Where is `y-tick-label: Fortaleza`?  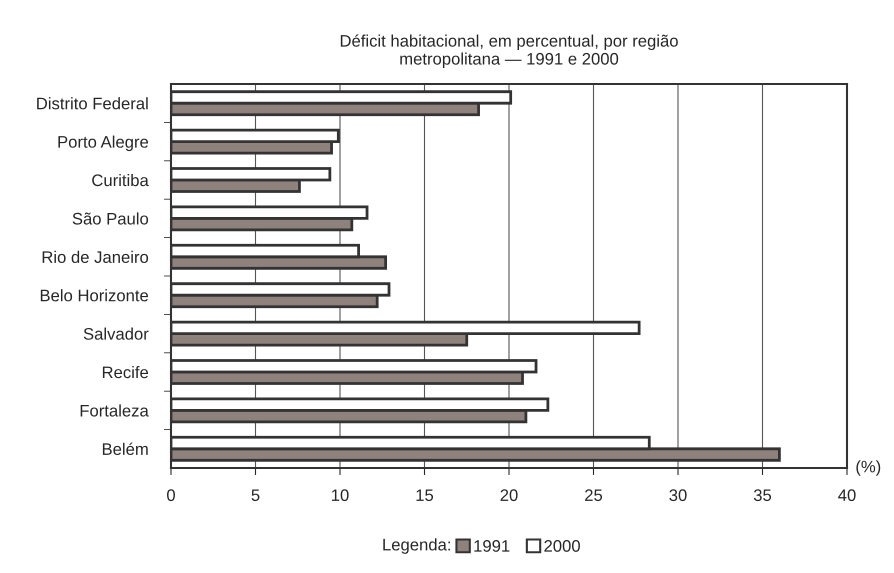 y-tick-label: Fortaleza is located at coordinates (114, 410).